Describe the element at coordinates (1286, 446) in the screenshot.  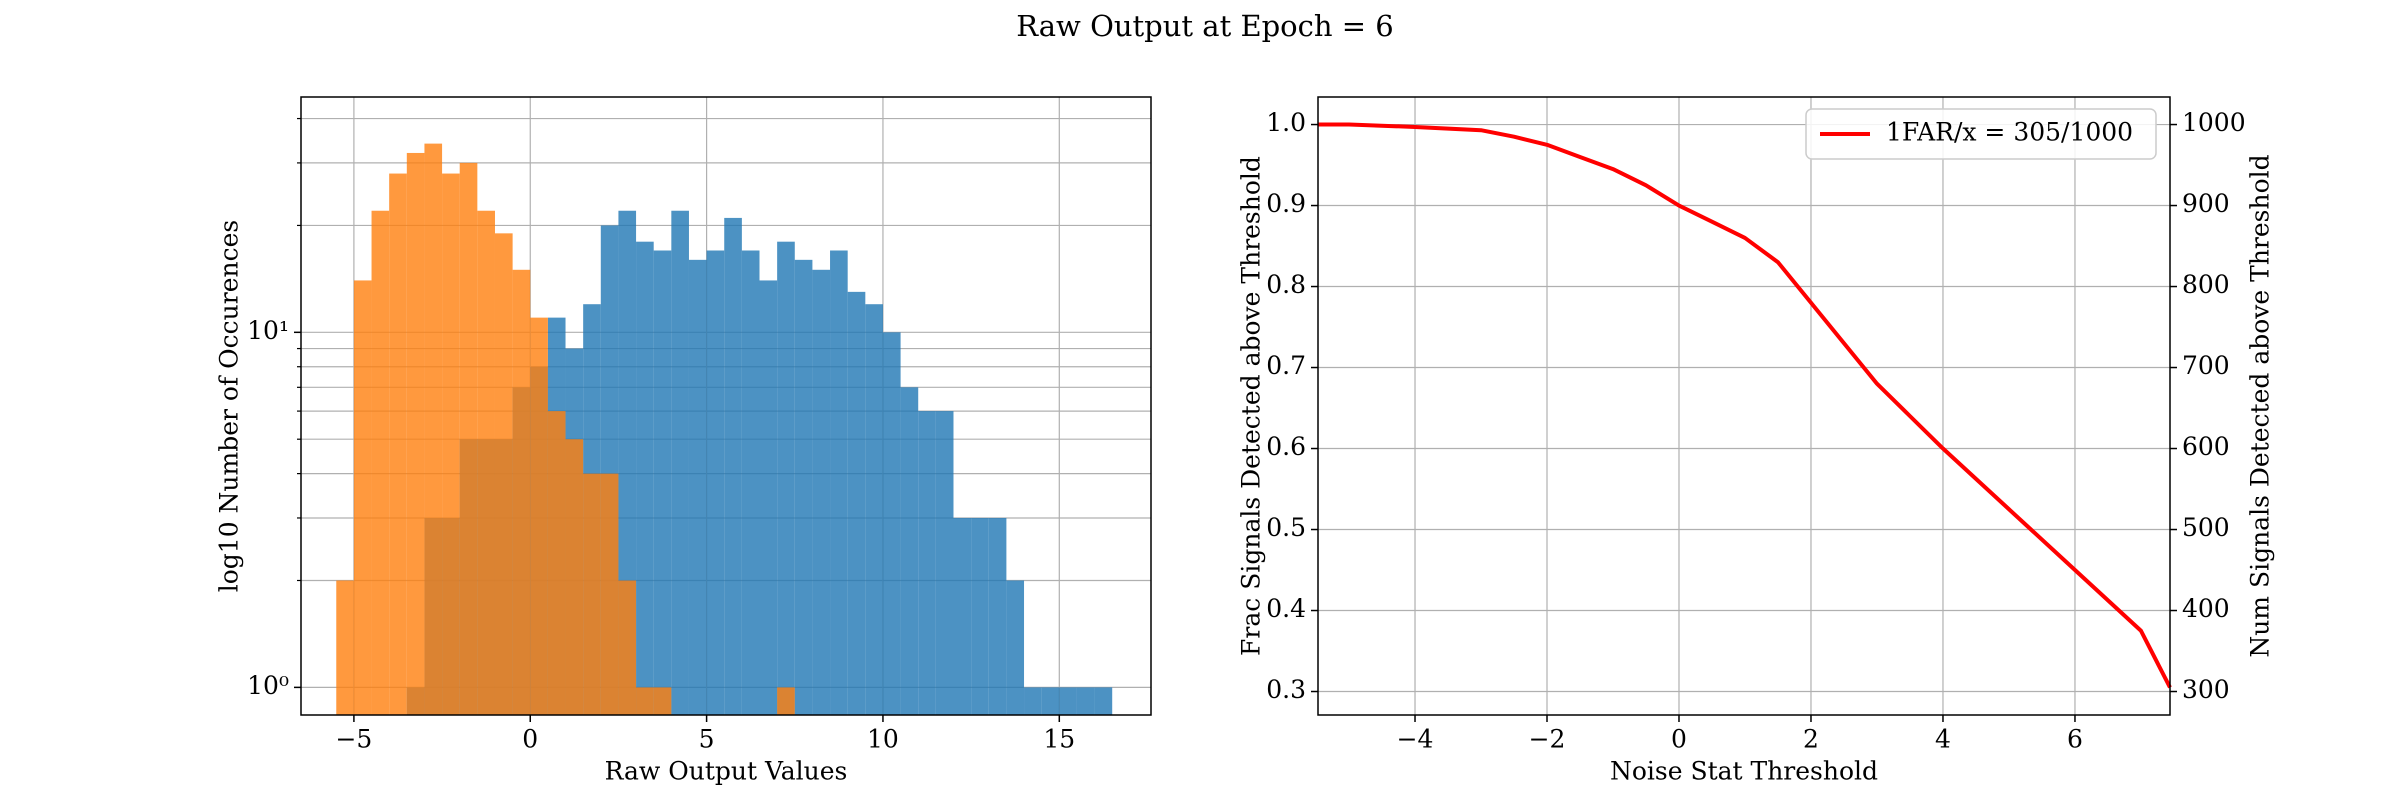
I see `y-tick-label: 0.6` at that location.